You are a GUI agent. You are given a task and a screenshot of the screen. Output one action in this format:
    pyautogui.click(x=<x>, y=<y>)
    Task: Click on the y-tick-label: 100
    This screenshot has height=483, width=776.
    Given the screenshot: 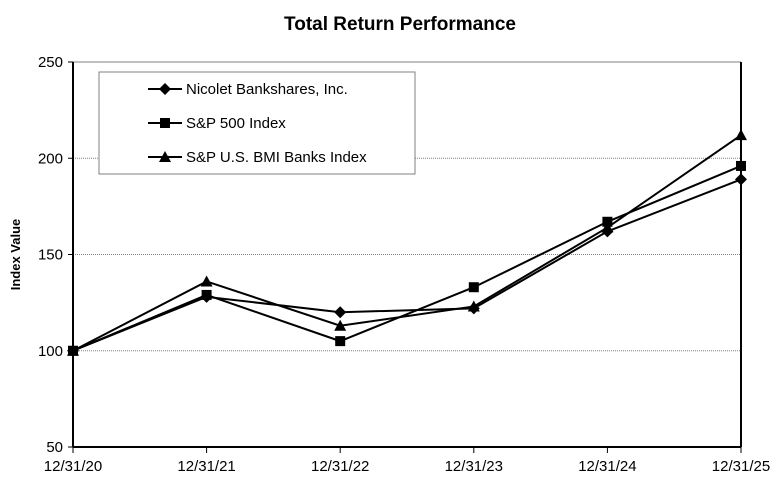 What is the action you would take?
    pyautogui.click(x=50, y=351)
    